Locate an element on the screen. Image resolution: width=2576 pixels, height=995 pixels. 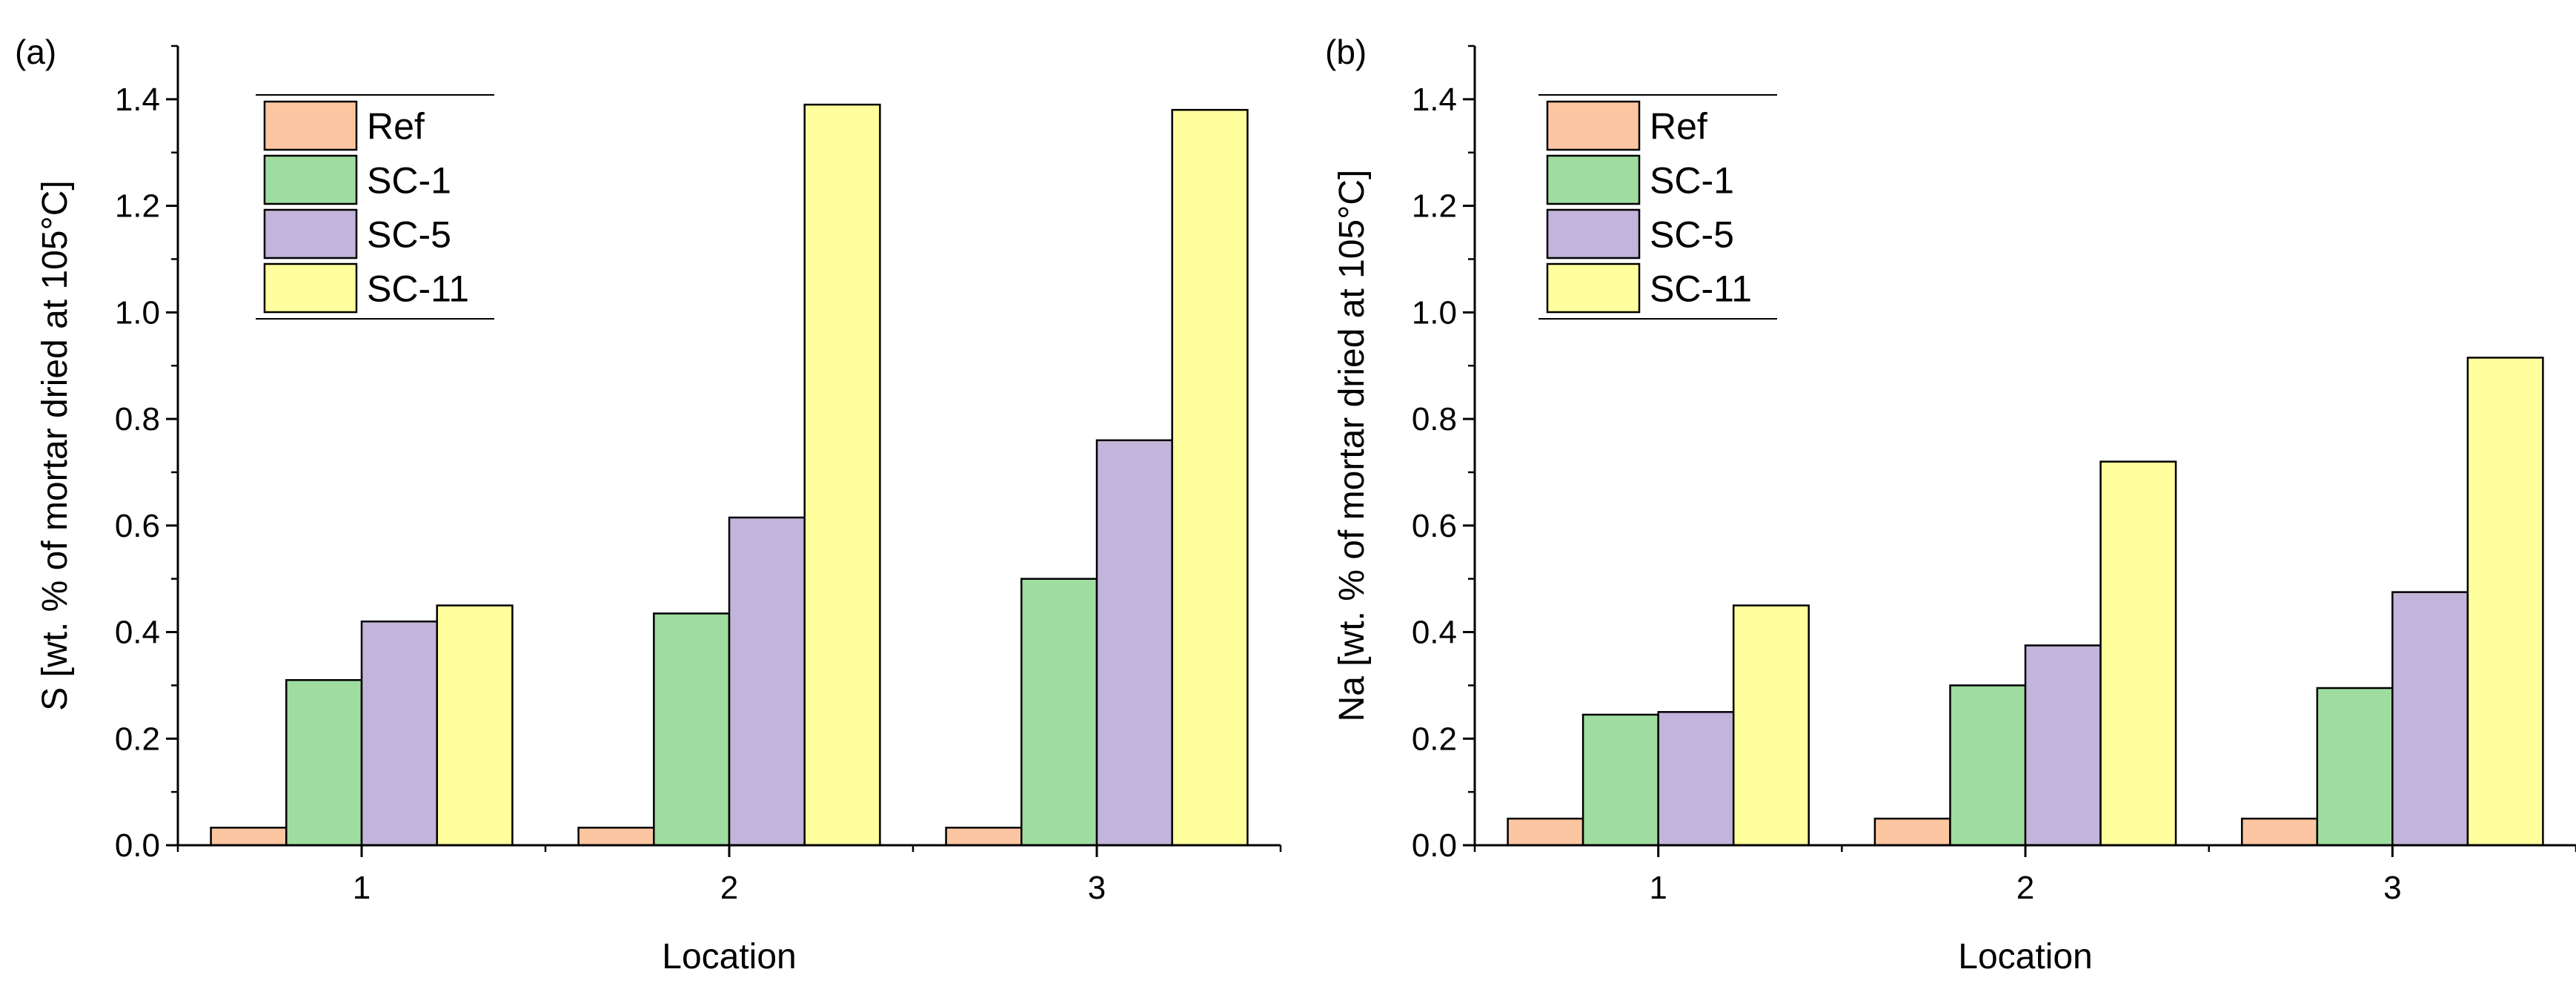
panel-label: (a) is located at coordinates (35, 52).